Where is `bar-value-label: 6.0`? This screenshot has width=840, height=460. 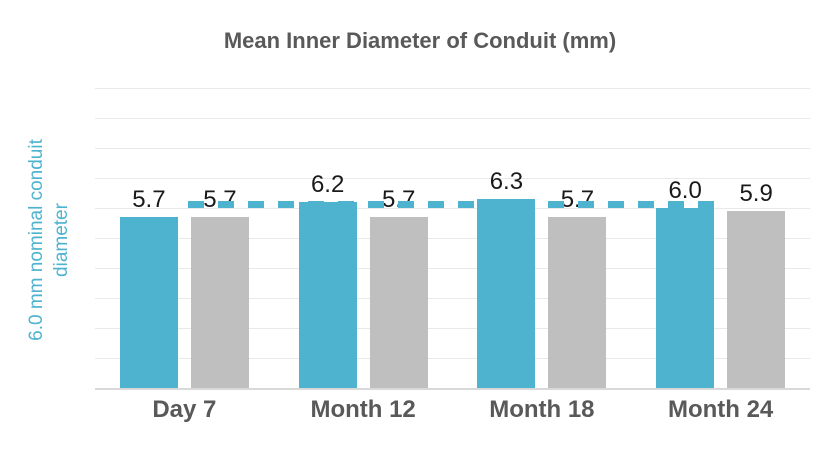
bar-value-label: 6.0 is located at coordinates (685, 190).